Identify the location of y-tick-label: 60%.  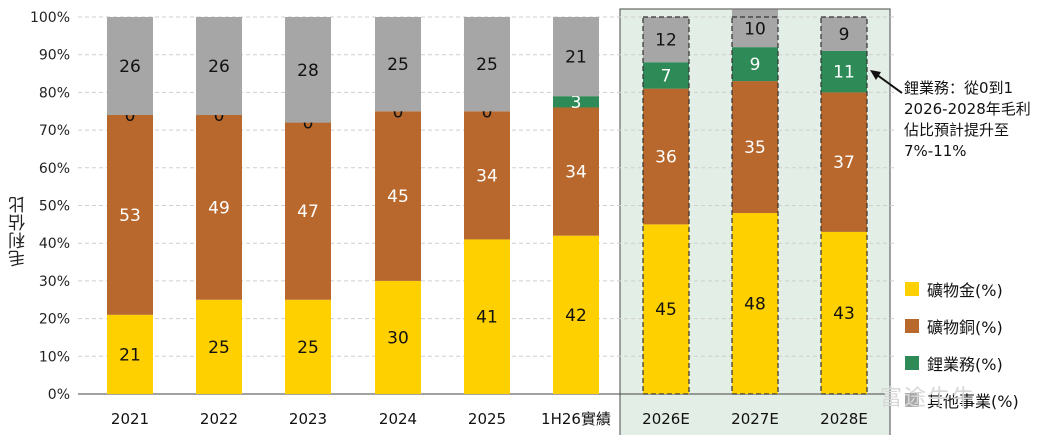
(54, 169).